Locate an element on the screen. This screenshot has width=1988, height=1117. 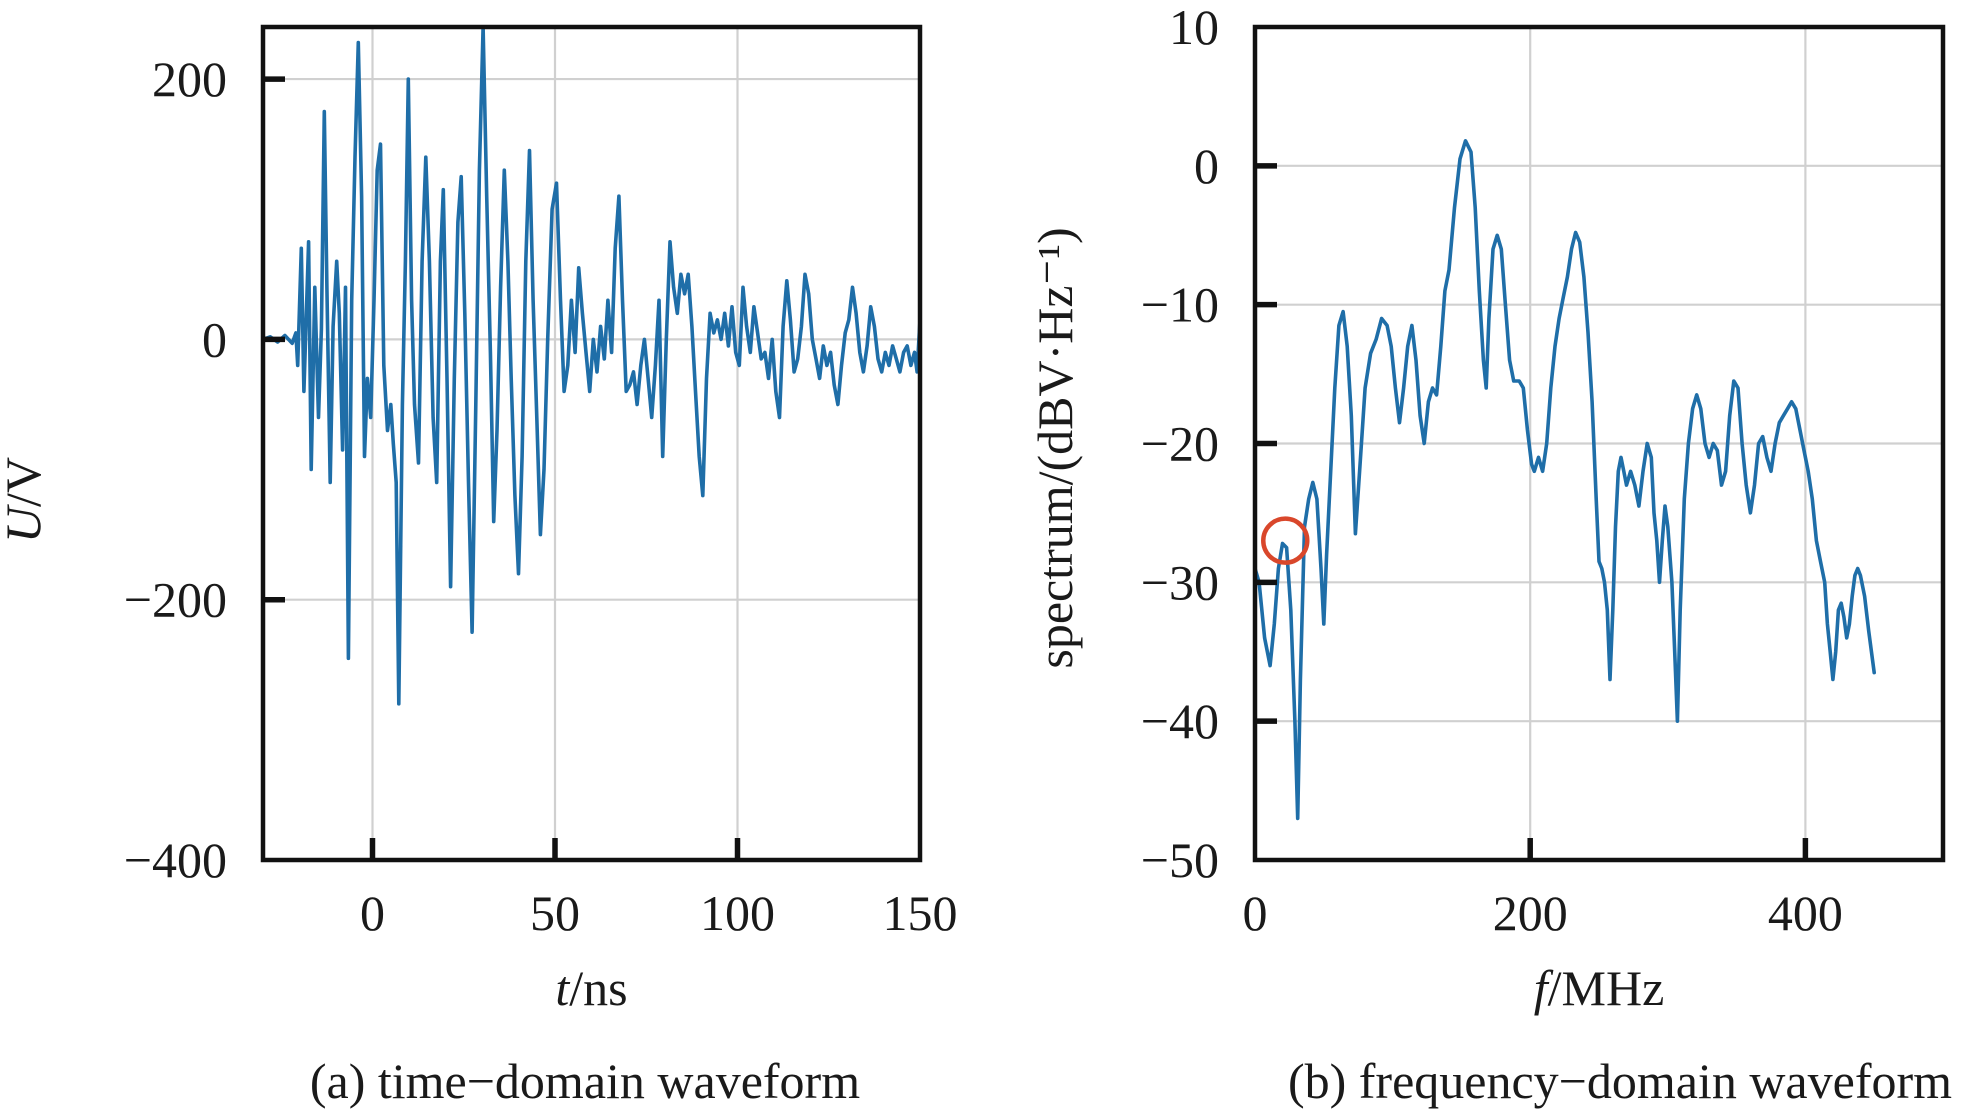
x-axis-label-a: t/ns is located at coordinates (591, 988).